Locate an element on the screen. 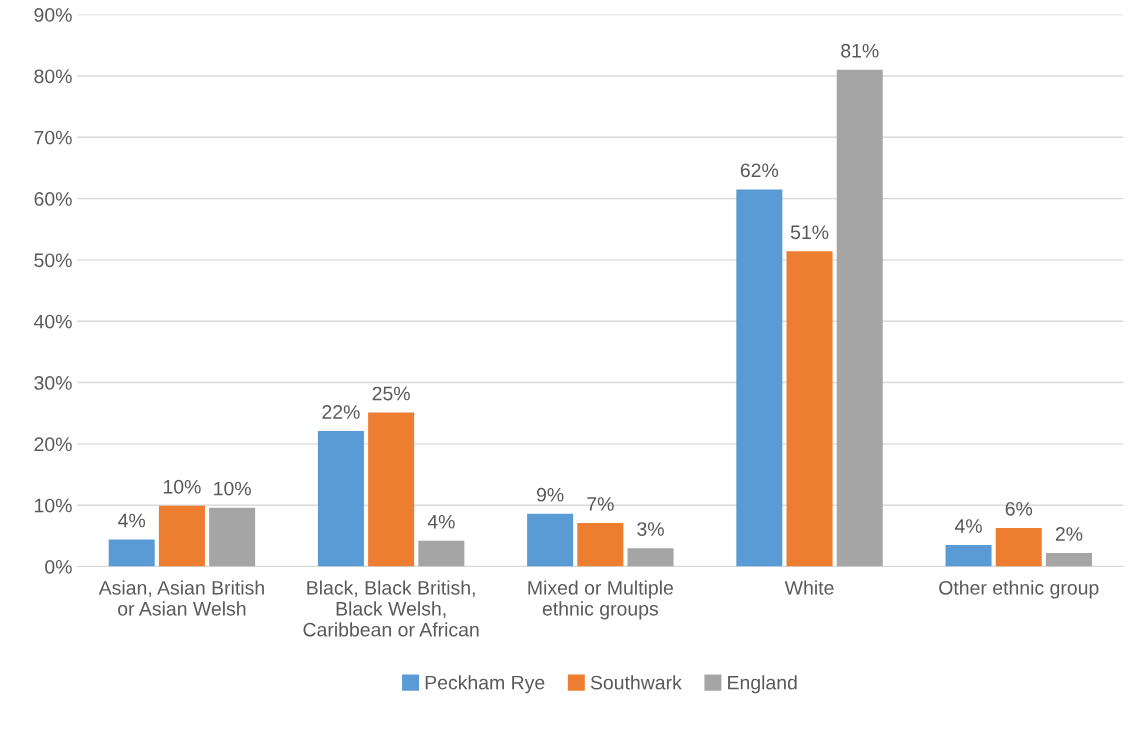 Image resolution: width=1137 pixels, height=731 pixels. data-label: 81% is located at coordinates (860, 50).